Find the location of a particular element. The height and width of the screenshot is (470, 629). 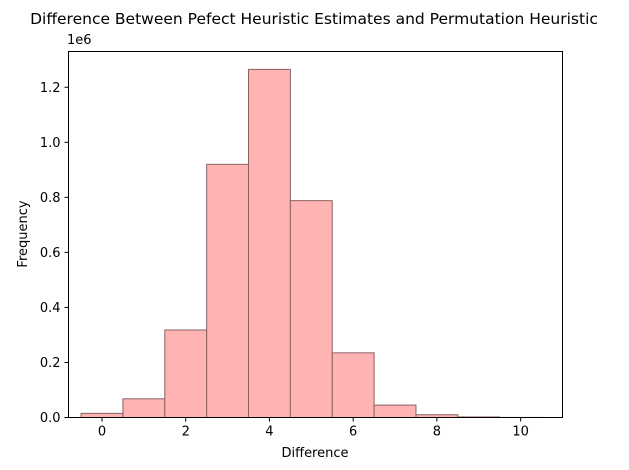

x-axis-ticks: 0 2 4 6 8 10 is located at coordinates (313, 428).